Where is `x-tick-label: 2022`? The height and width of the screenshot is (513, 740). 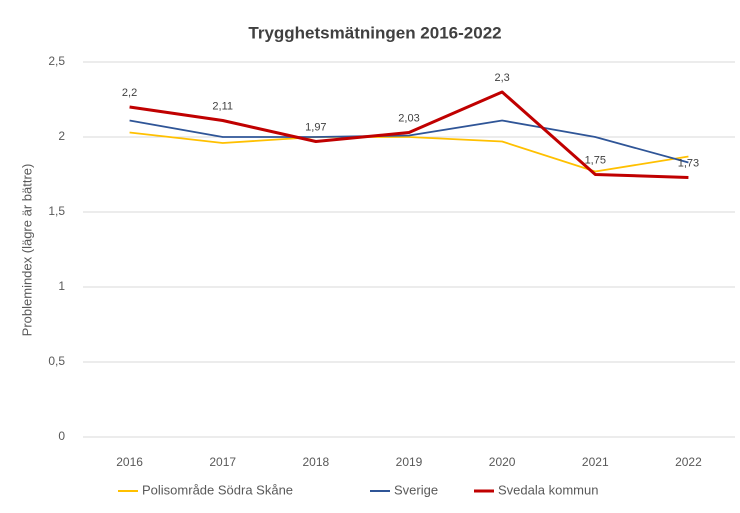
x-tick-label: 2022 is located at coordinates (688, 462).